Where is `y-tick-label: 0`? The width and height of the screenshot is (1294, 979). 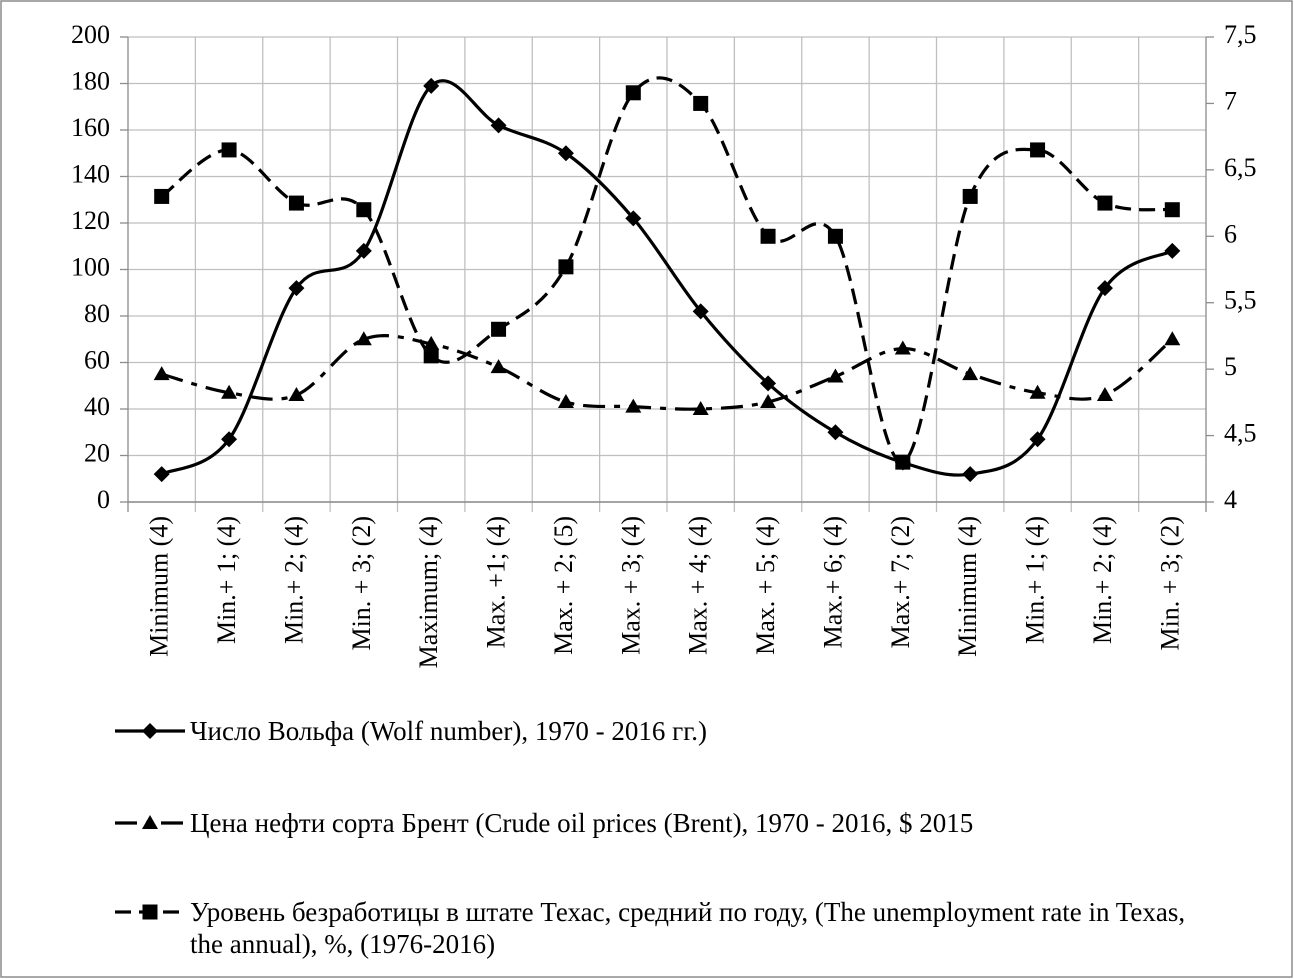
y-tick-label: 0 is located at coordinates (103, 499).